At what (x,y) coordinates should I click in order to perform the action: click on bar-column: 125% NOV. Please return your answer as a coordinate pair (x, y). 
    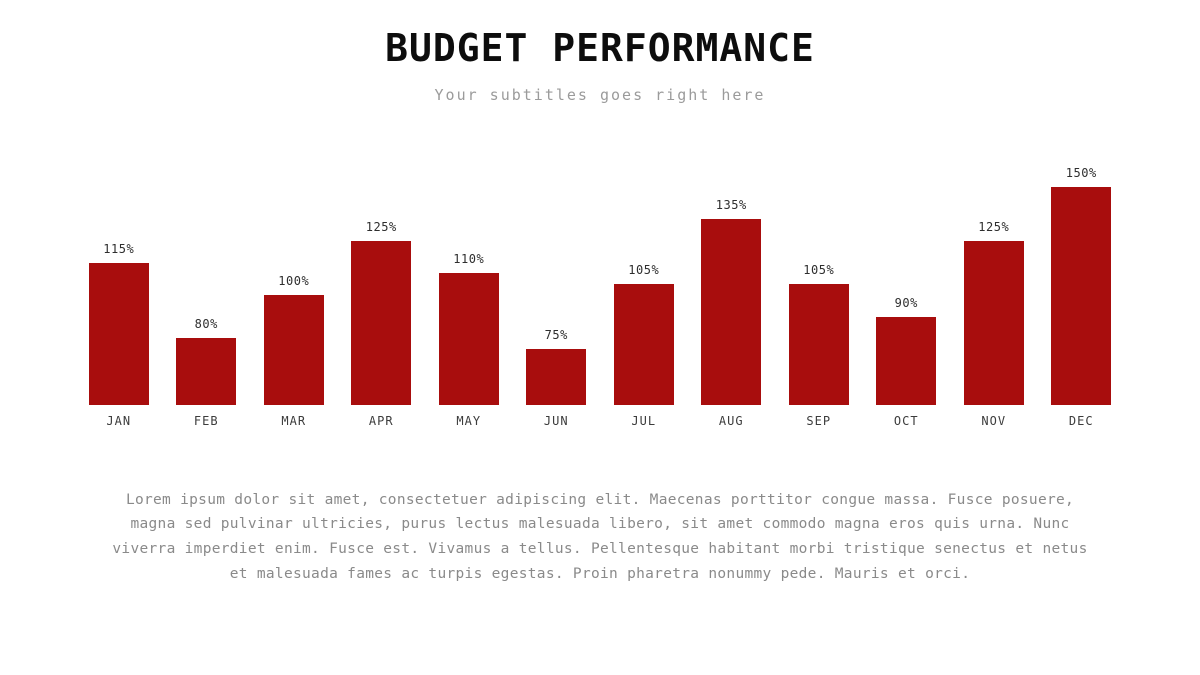
    Looking at the image, I should click on (994, 325).